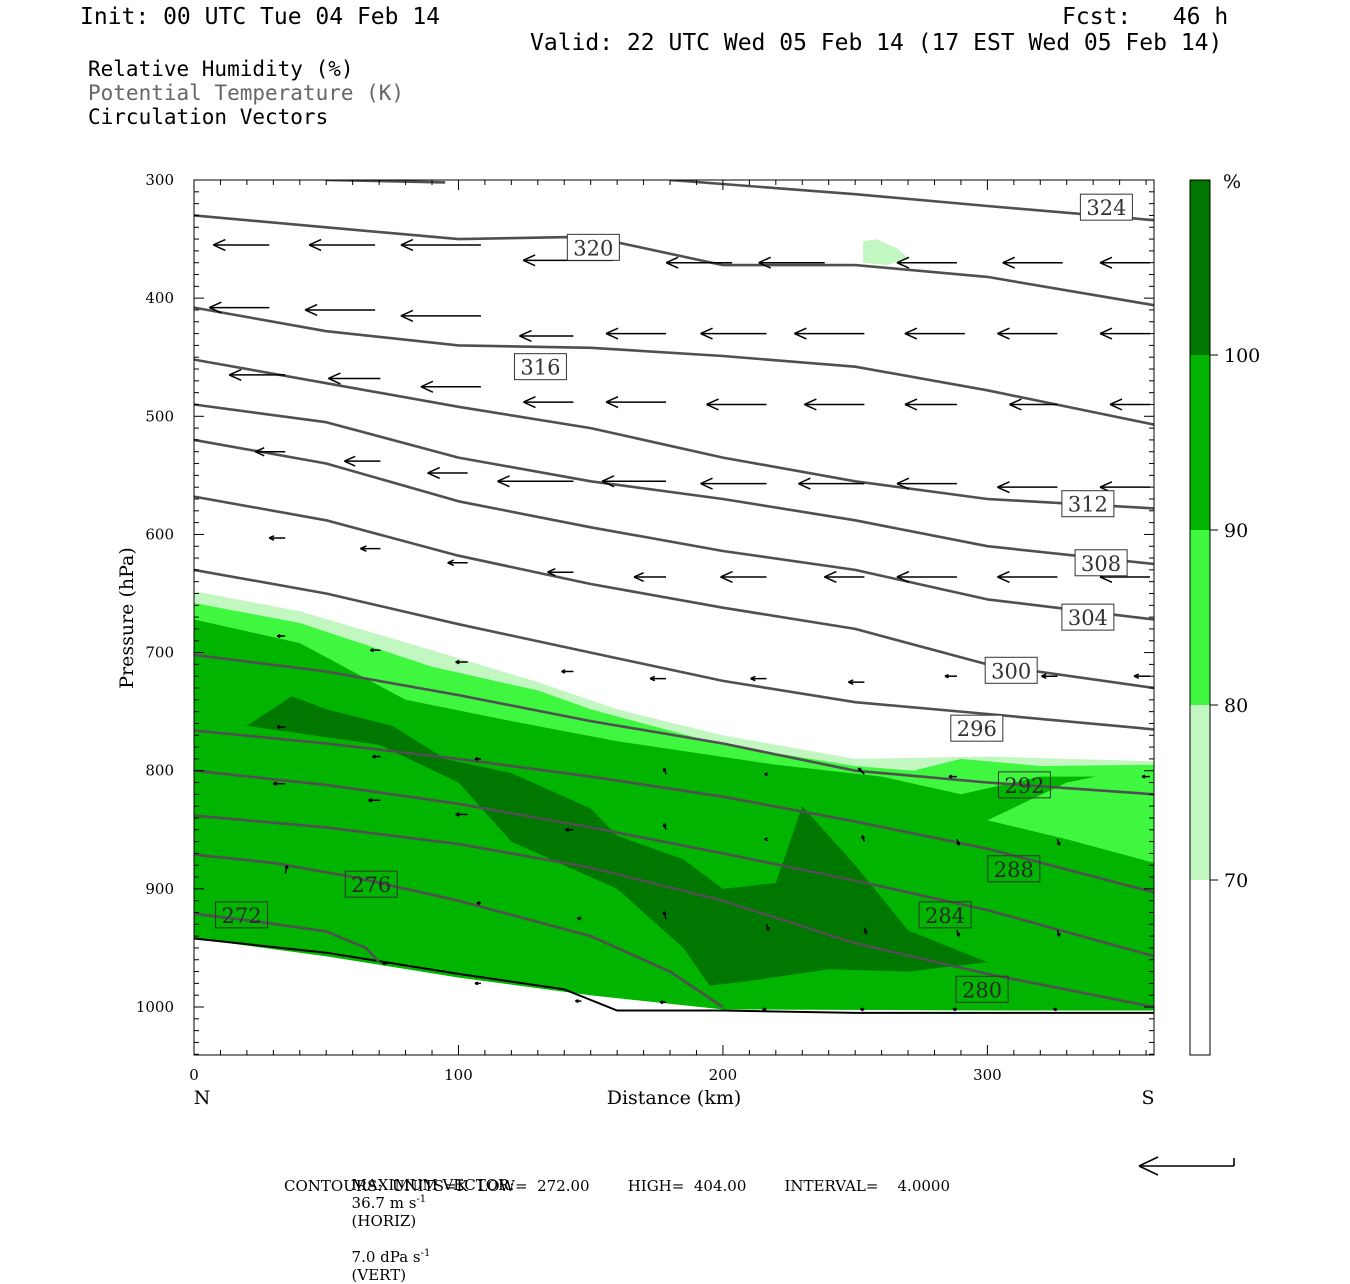 This screenshot has width=1350, height=1284. Describe the element at coordinates (159, 416) in the screenshot. I see `y-tick-label: 500` at that location.